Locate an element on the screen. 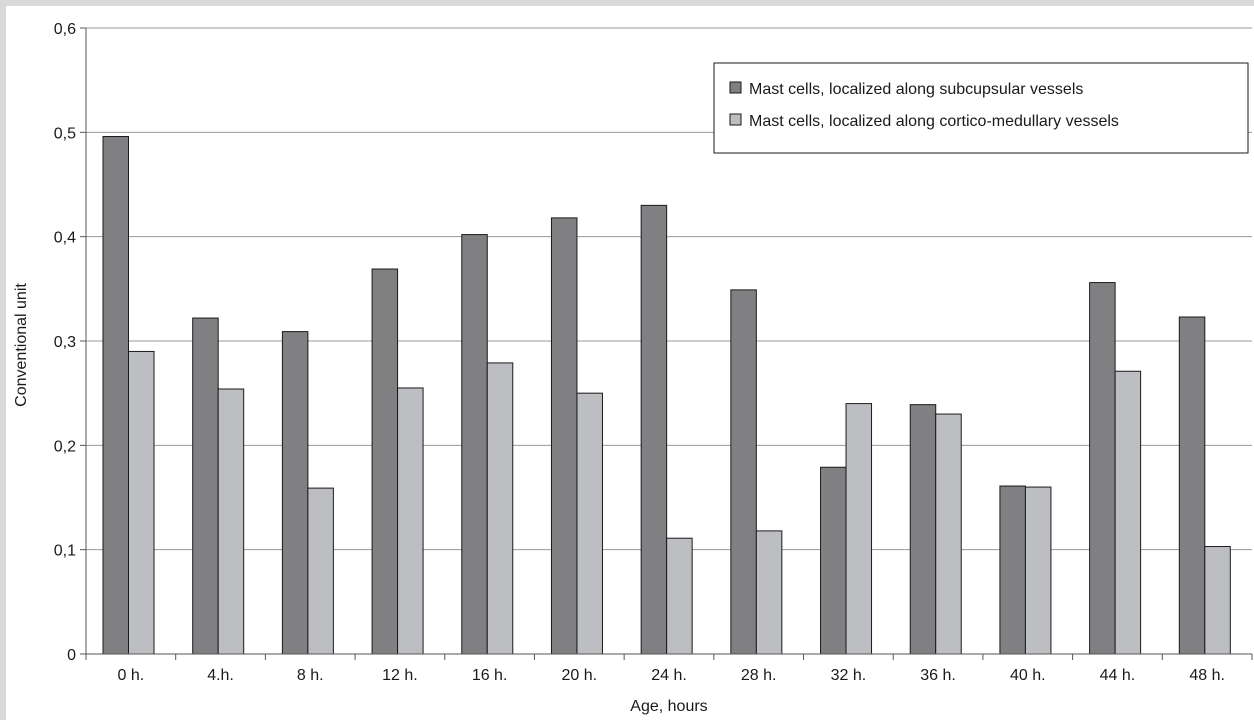 Image resolution: width=1254 pixels, height=720 pixels. legend-box is located at coordinates (981, 108).